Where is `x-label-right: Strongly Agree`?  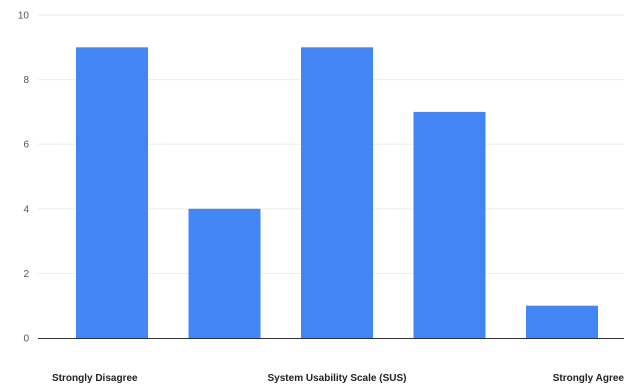 x-label-right: Strongly Agree is located at coordinates (589, 378).